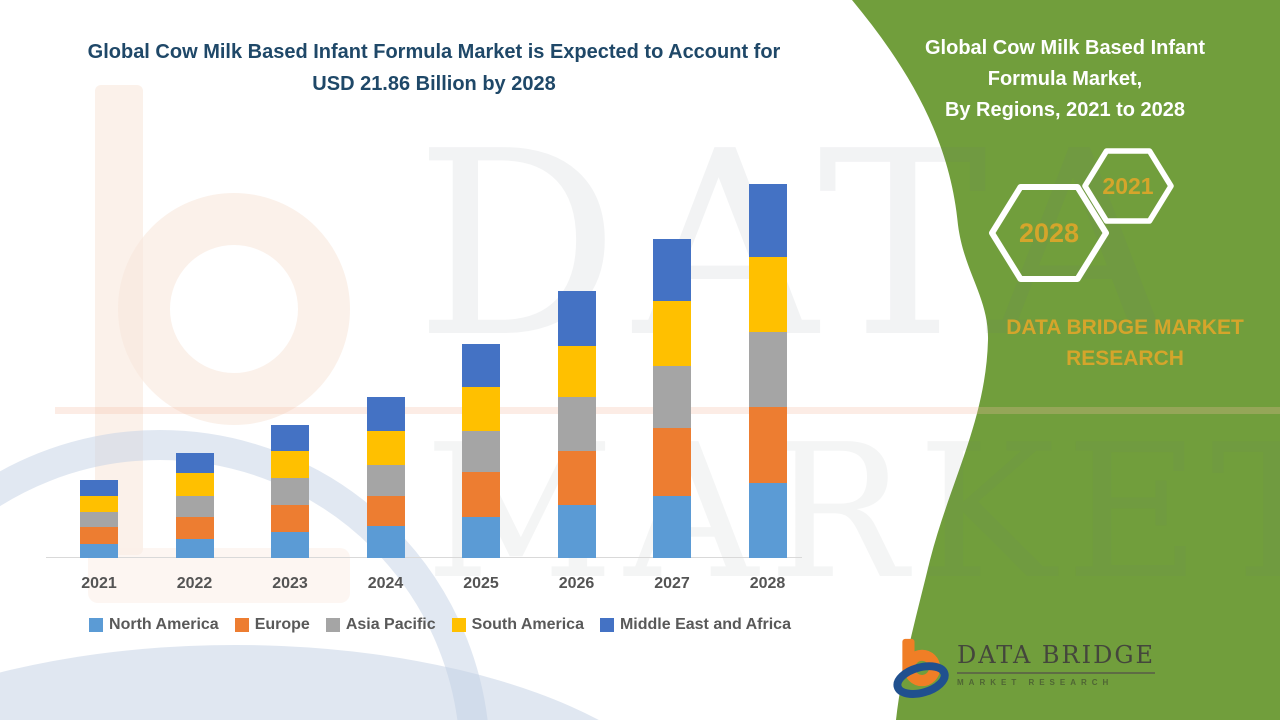 Image resolution: width=1280 pixels, height=720 pixels. I want to click on side-panel-title-line2: By Regions, 2021 to 2028, so click(1065, 110).